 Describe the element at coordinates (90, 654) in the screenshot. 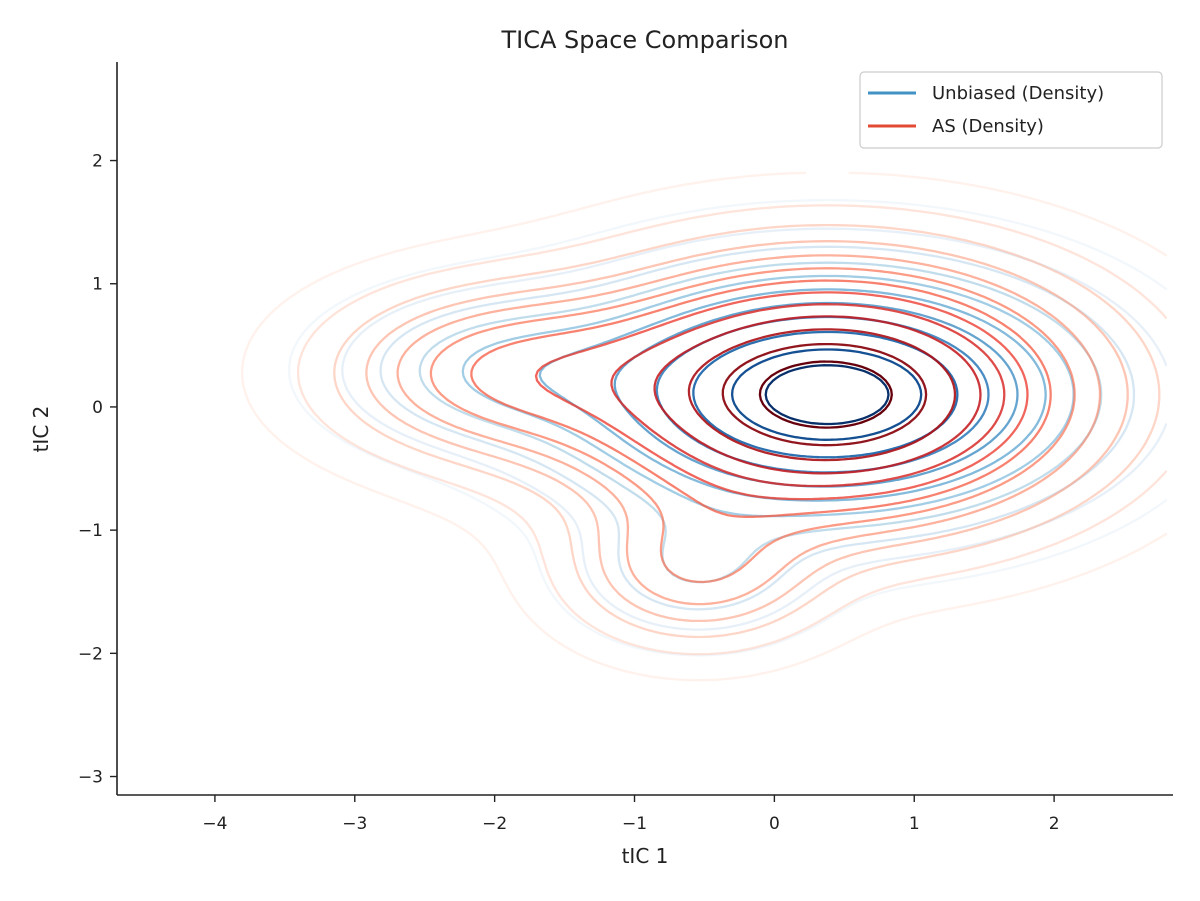

I see `y-tick-label: −2` at that location.